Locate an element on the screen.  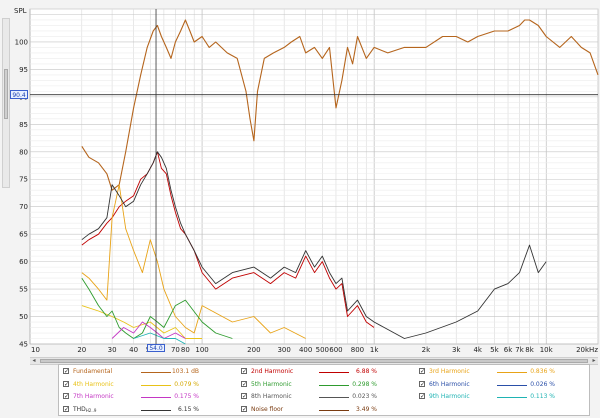
legend-item: ✓ Fundamental 103.1 dB is located at coordinates (147, 372).